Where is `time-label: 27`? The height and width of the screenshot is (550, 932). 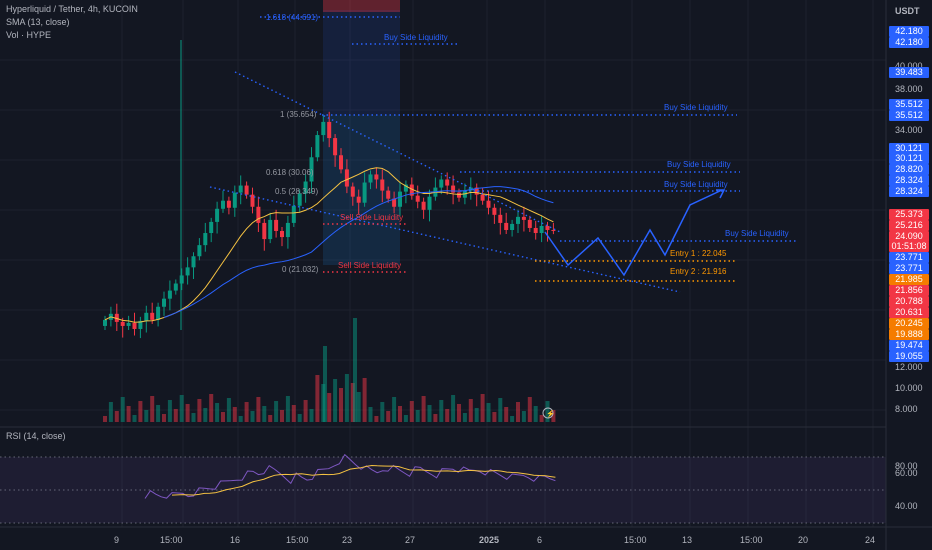 time-label: 27 is located at coordinates (410, 540).